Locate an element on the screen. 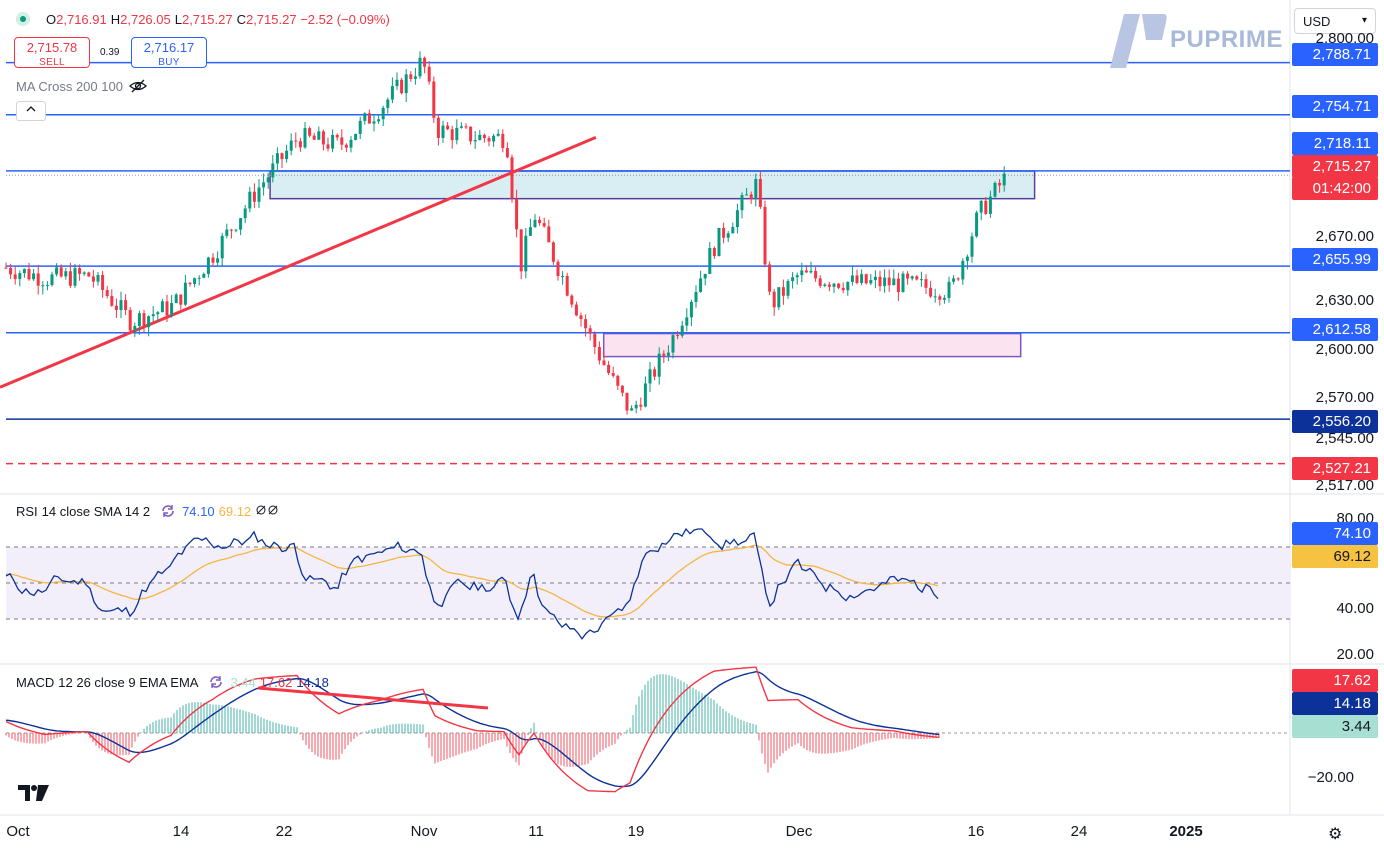  brand-name: PUPRIME is located at coordinates (1226, 39).